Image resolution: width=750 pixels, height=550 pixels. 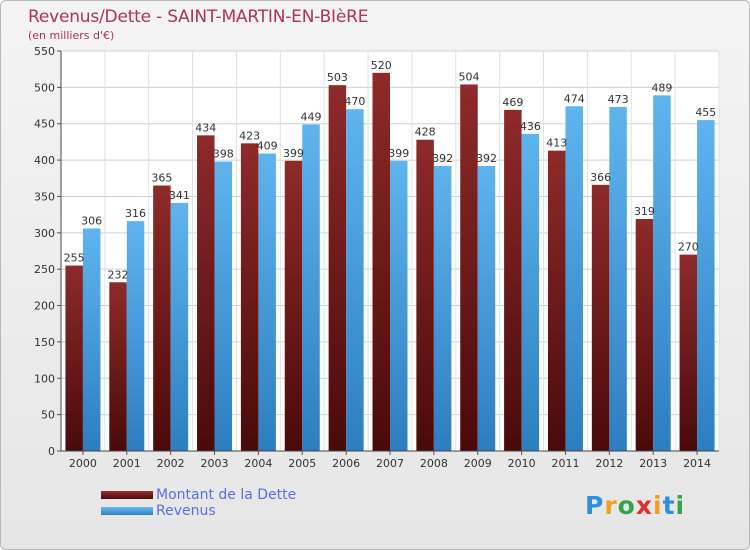 I want to click on value-label-revenus: 399, so click(x=398, y=153).